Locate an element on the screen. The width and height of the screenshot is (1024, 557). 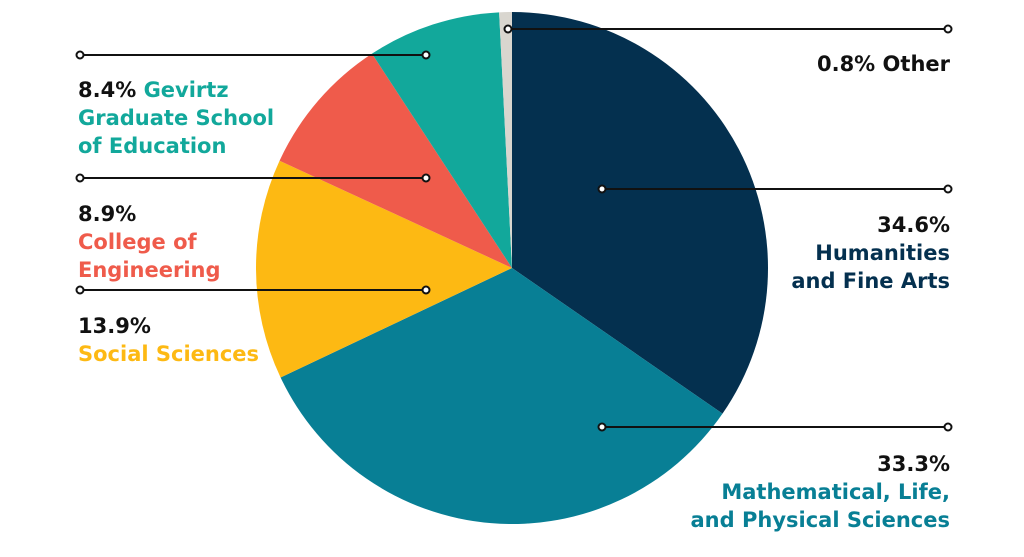
leader-line-other is located at coordinates (728, 29).